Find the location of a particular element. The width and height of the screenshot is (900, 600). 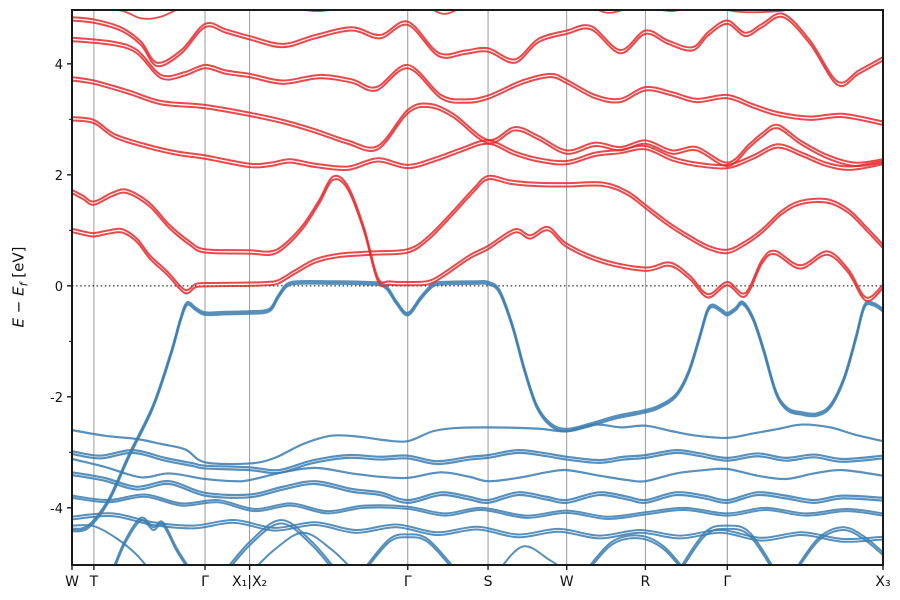

y-axis-label-unit: [eV] is located at coordinates (18, 264).